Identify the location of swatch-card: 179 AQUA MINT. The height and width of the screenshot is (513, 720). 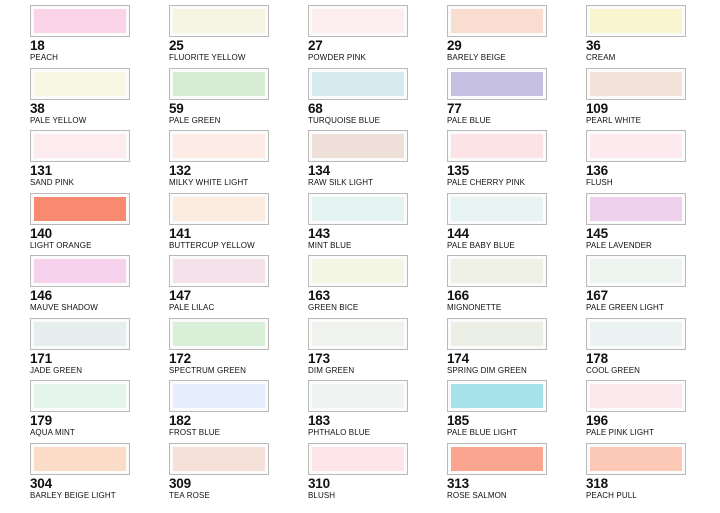
(99, 411).